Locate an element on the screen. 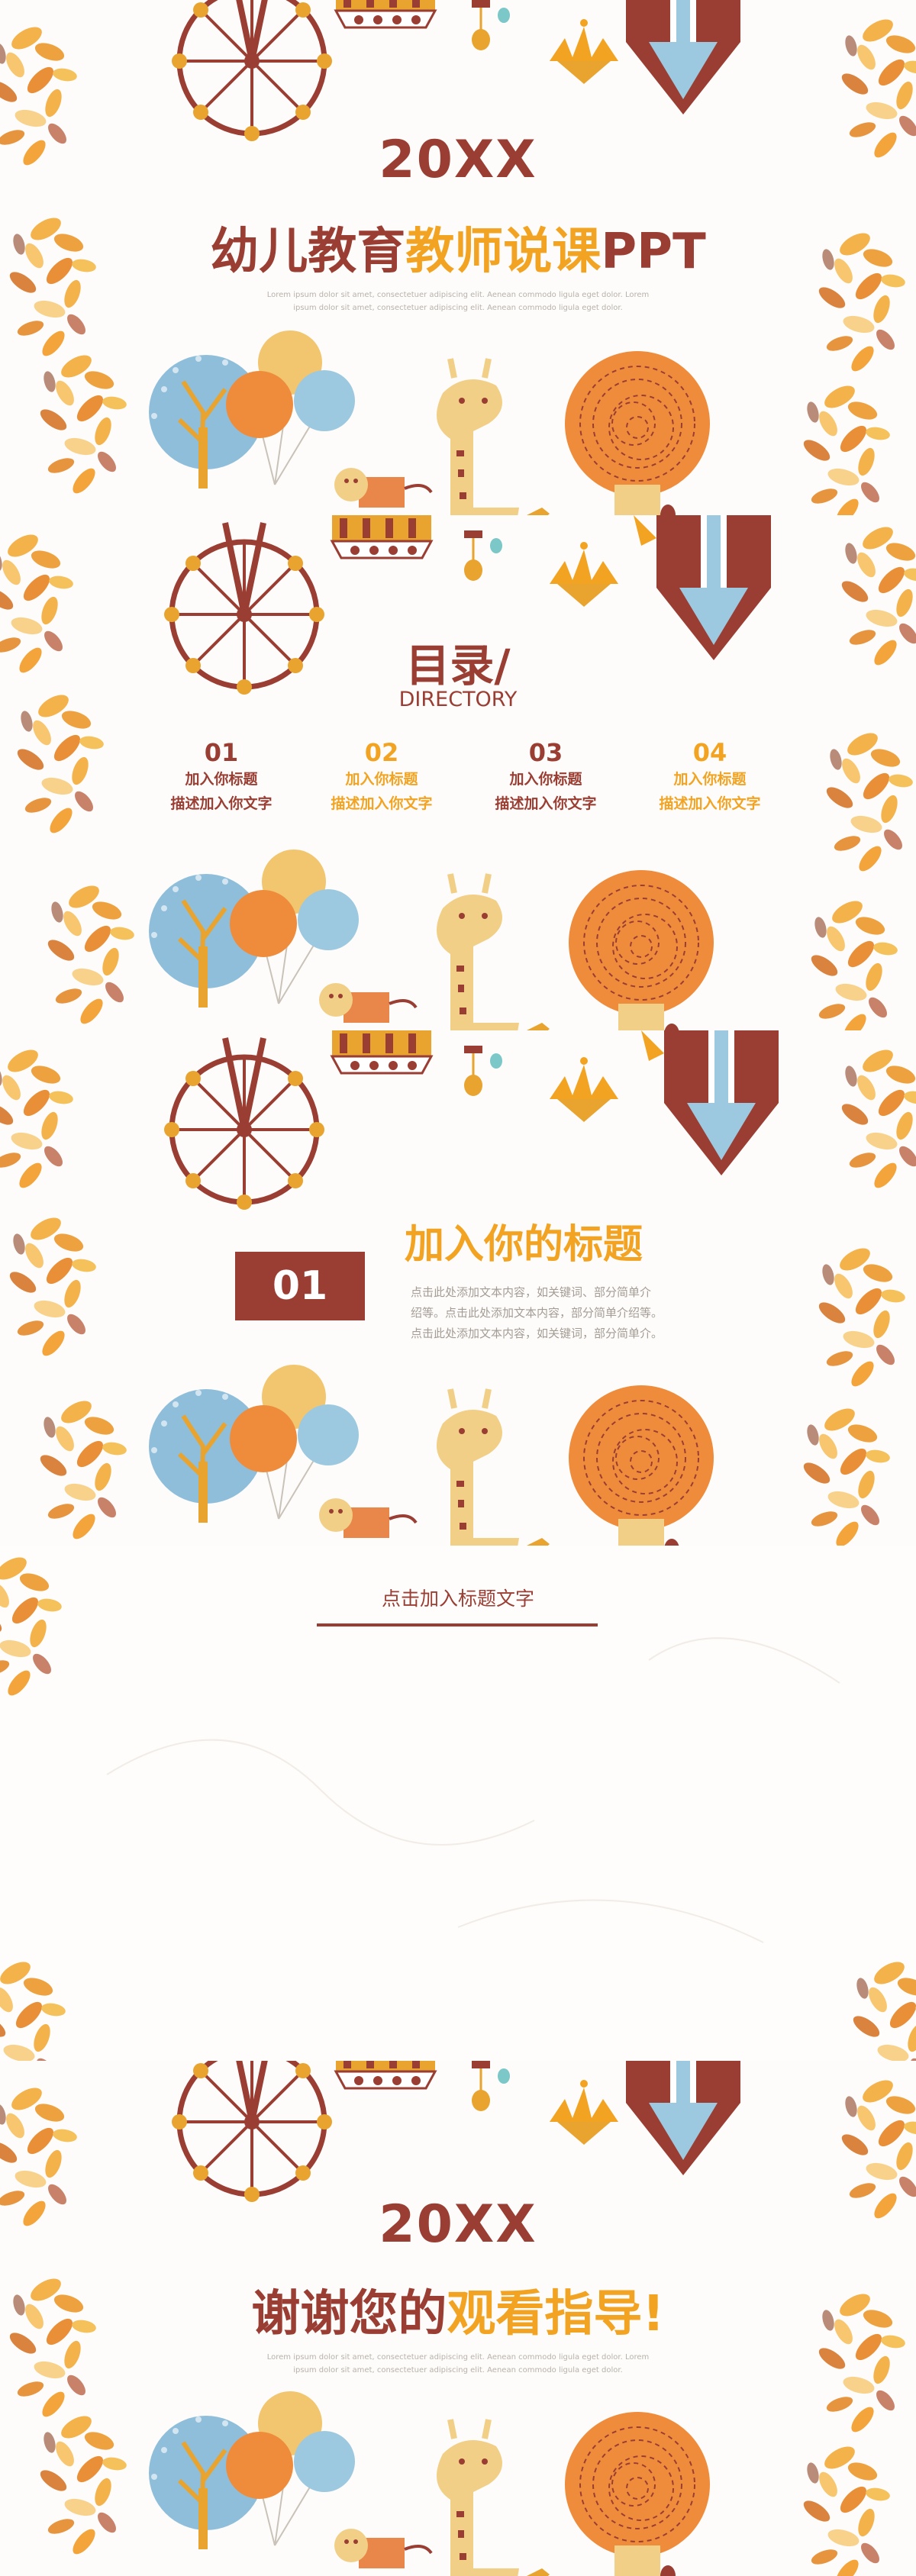 The image size is (916, 2576). section-line2: 绍等。点击此处添加文本内容，部分简单介绍等。 is located at coordinates (537, 1313).